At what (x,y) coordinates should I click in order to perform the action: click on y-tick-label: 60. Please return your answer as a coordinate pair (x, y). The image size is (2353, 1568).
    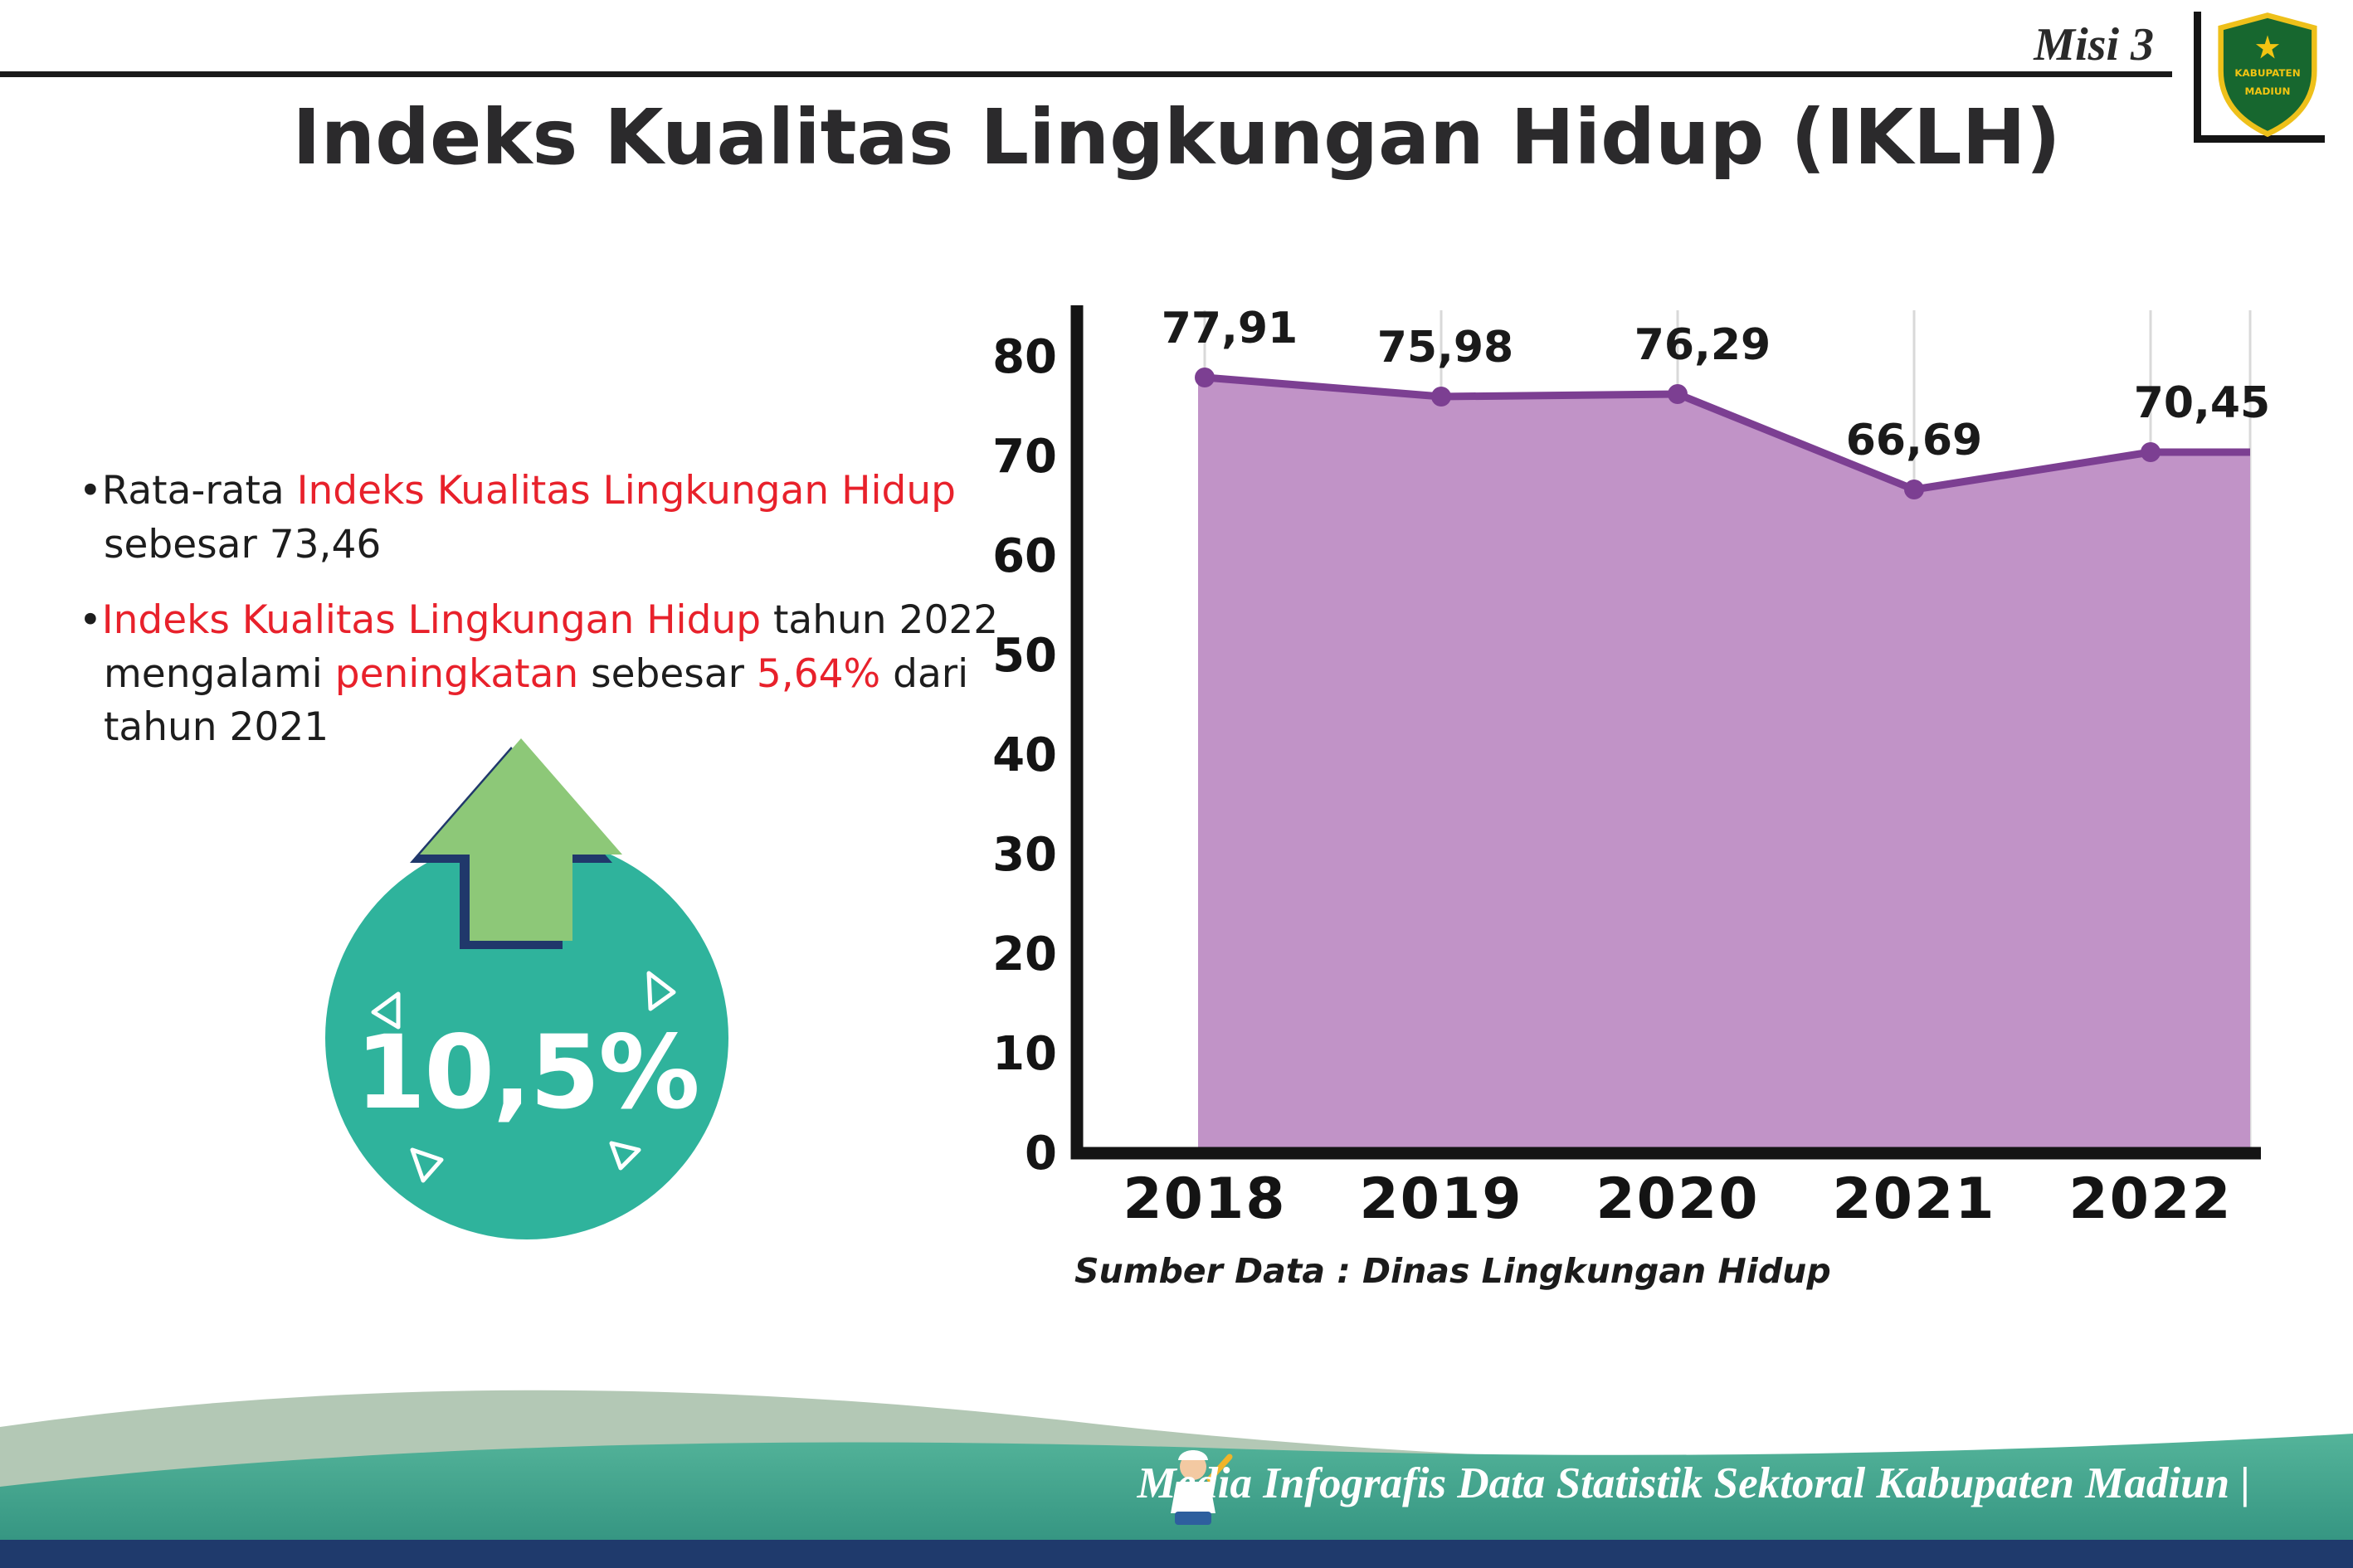
    Looking at the image, I should click on (1024, 556).